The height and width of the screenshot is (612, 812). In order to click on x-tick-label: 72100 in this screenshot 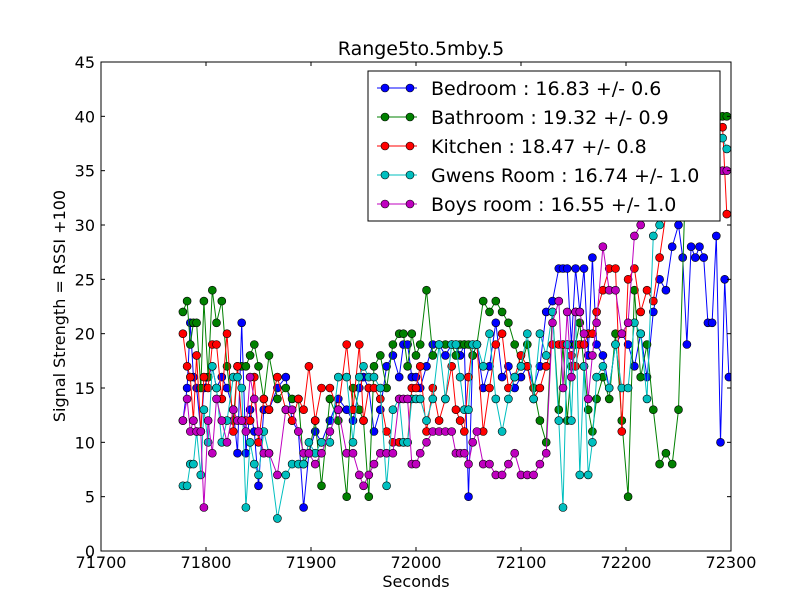, I will do `click(521, 562)`.